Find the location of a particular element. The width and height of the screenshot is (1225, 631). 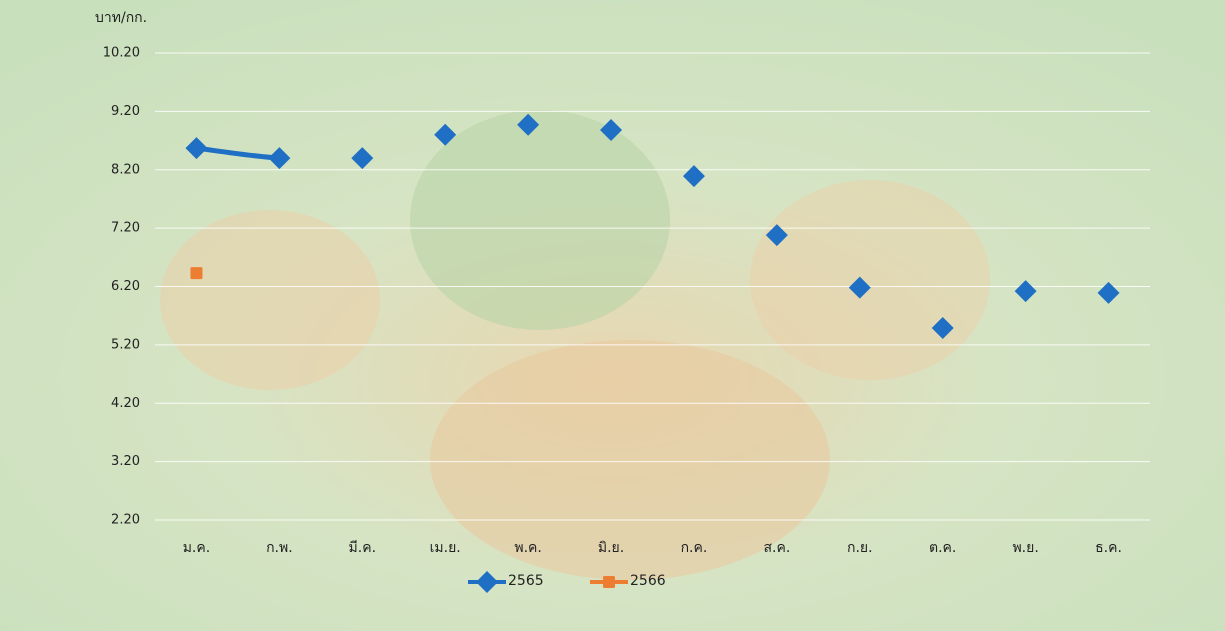

x-tick-label: ก.ย. is located at coordinates (860, 548).